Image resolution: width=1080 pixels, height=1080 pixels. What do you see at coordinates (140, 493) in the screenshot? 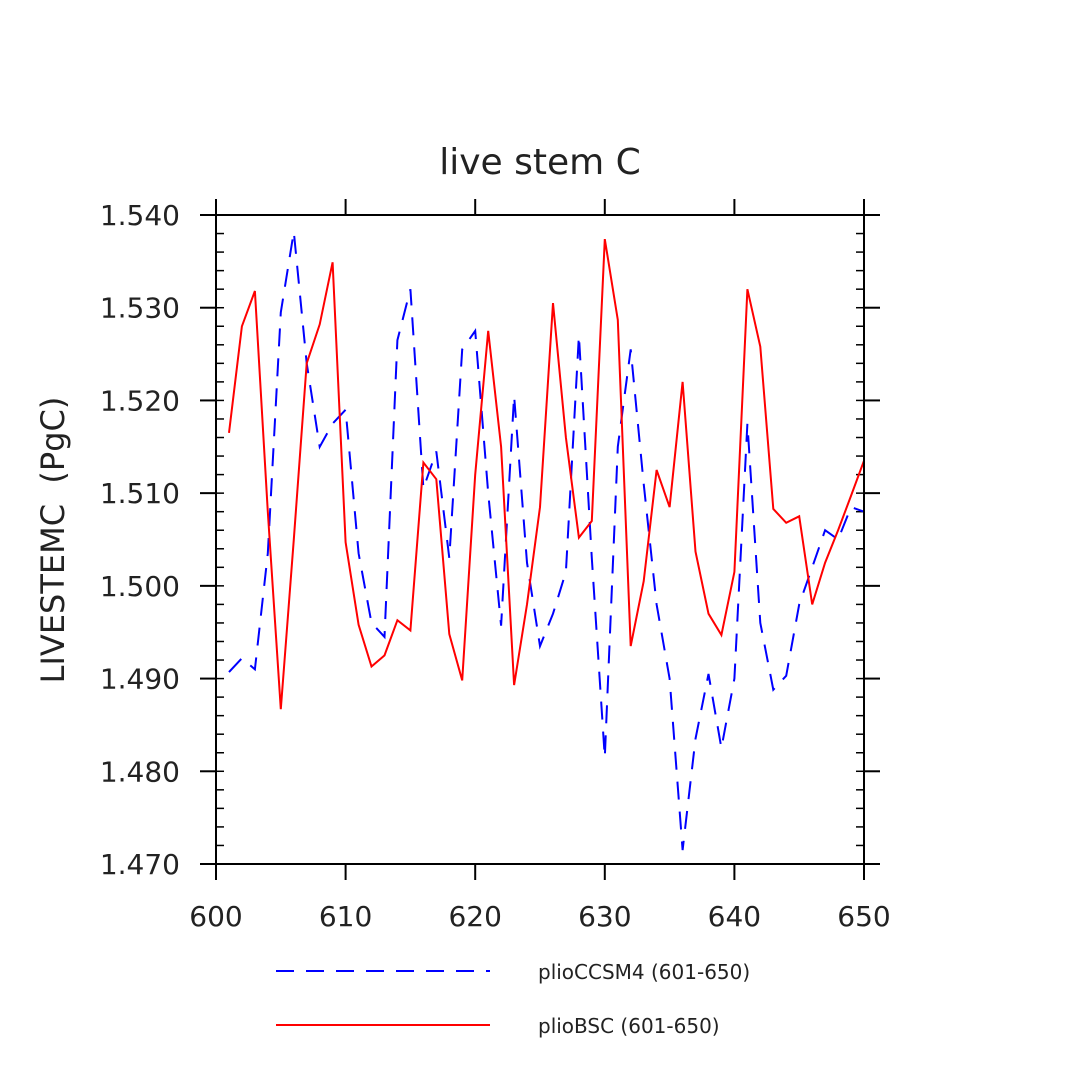
I see `y-tick-label: 1.510` at bounding box center [140, 493].